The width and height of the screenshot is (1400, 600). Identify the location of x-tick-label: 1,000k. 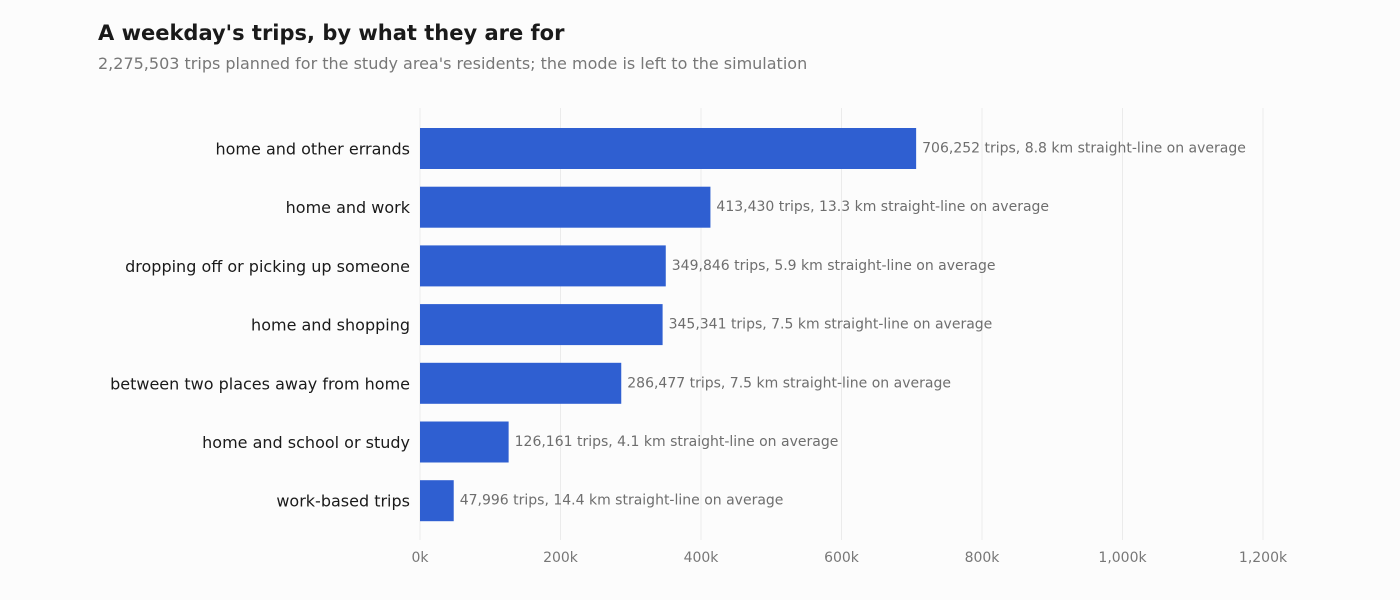
(1122, 558).